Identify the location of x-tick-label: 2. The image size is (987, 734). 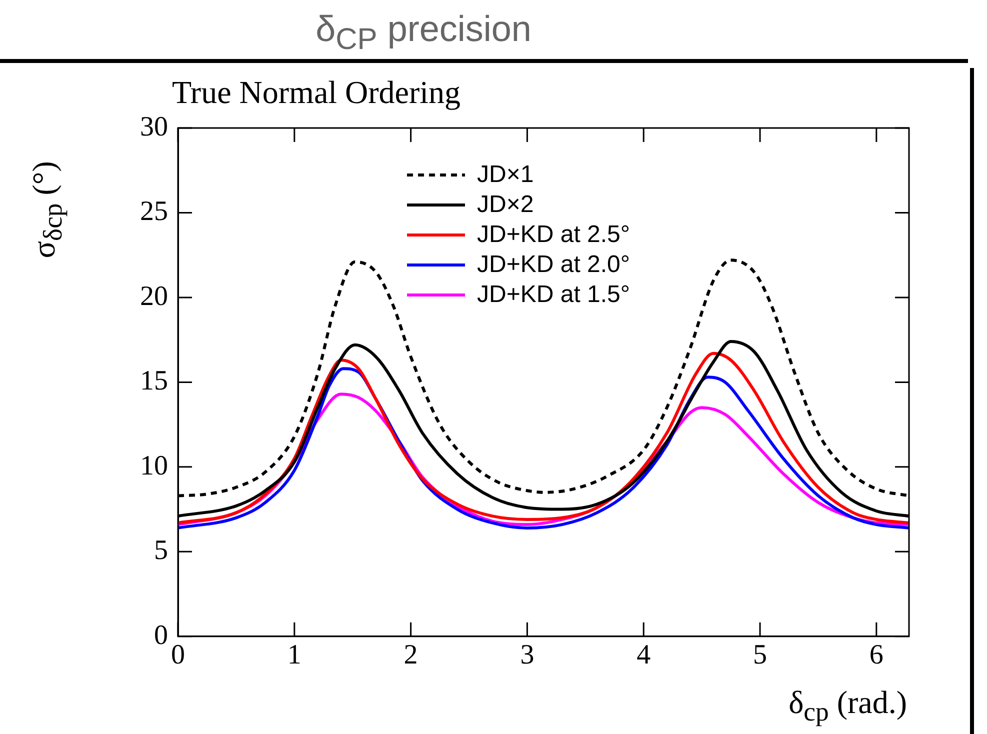
(411, 655).